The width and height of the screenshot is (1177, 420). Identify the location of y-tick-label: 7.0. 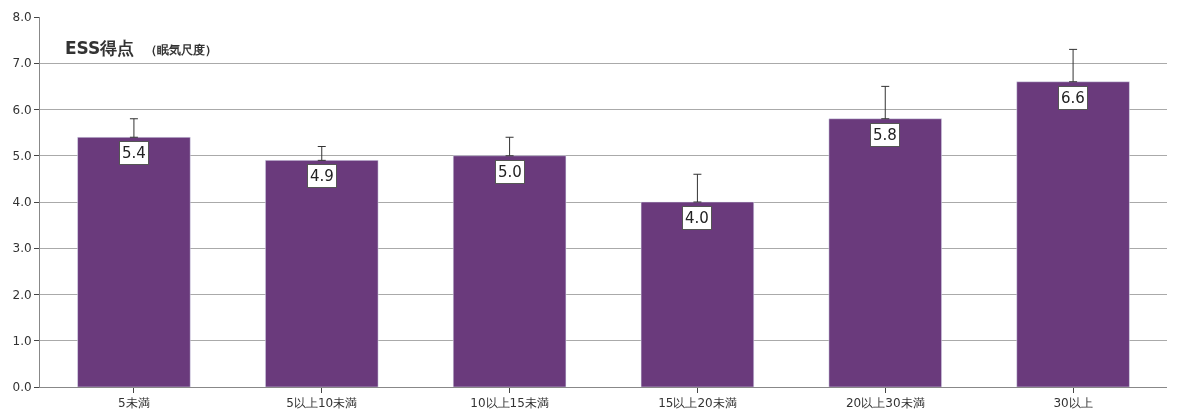
(22, 63).